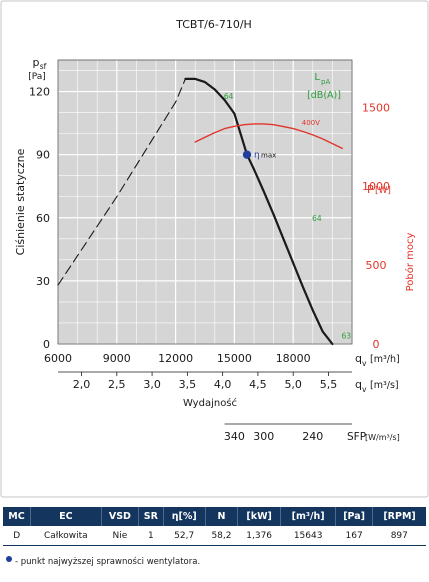  Describe the element at coordinates (36, 62) in the screenshot. I see `y-left-symbol: p` at that location.